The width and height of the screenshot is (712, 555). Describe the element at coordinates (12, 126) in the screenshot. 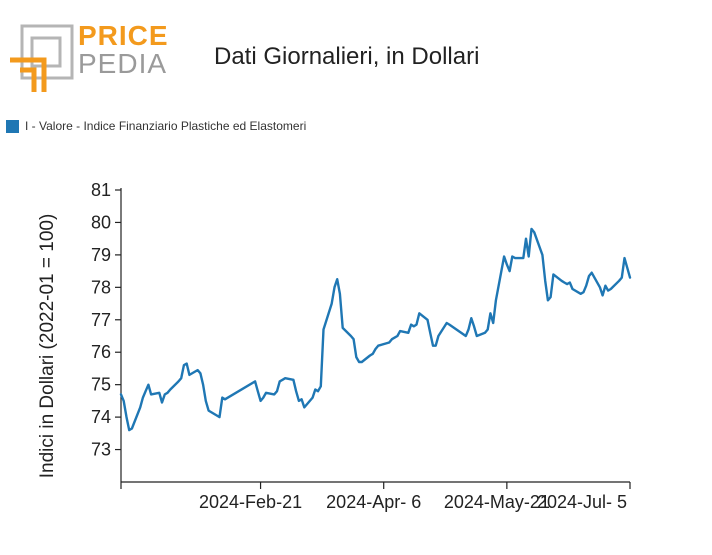

I see `legend-swatch` at that location.